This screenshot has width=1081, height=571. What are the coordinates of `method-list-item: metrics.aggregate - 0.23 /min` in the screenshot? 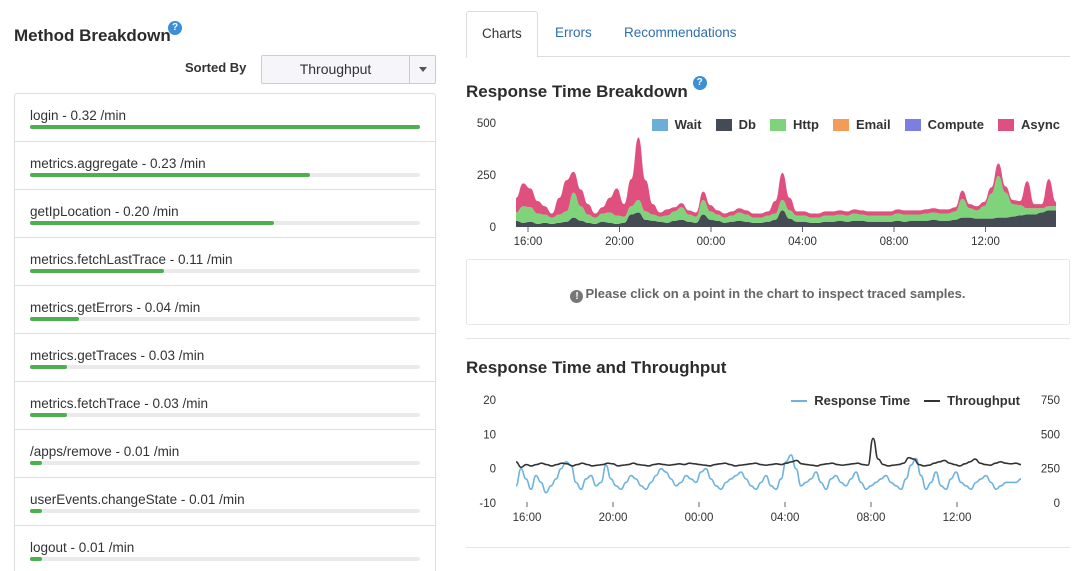 It's located at (225, 166).